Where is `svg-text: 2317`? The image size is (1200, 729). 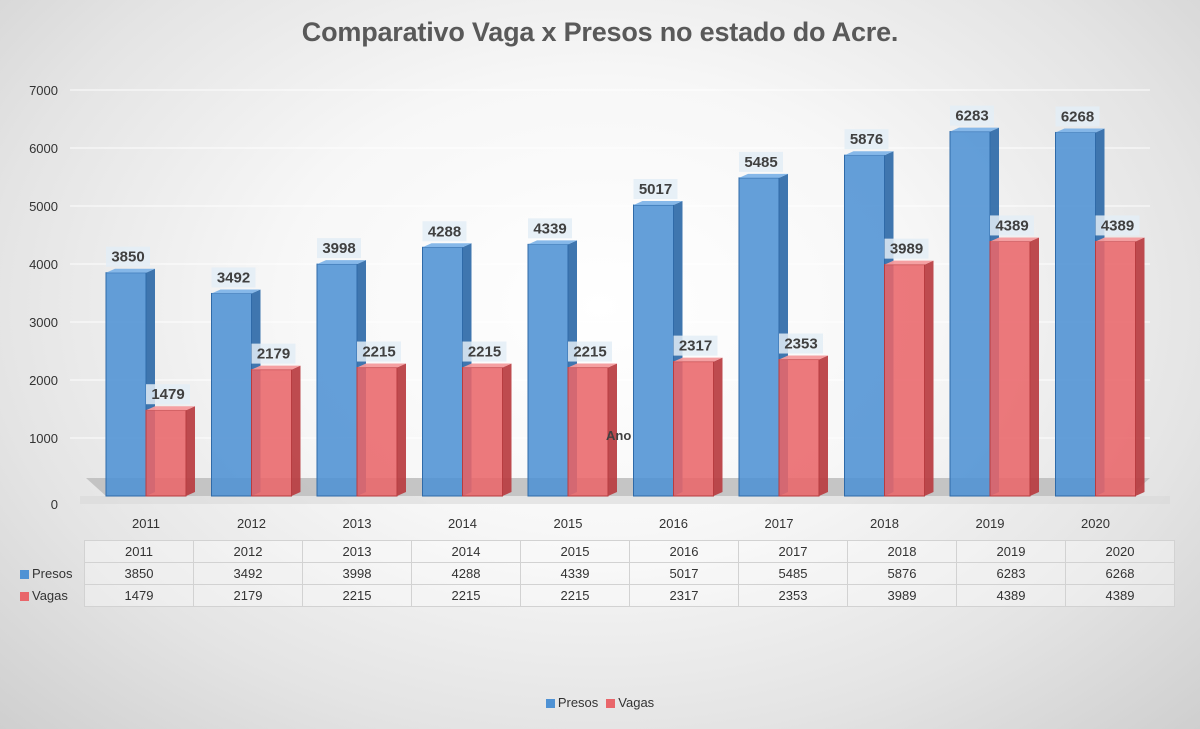
svg-text: 2317 is located at coordinates (695, 346).